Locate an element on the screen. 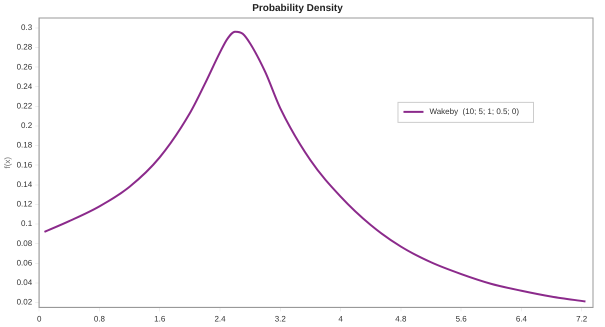 The width and height of the screenshot is (605, 327). y-tick-label: 0.24 is located at coordinates (24, 86).